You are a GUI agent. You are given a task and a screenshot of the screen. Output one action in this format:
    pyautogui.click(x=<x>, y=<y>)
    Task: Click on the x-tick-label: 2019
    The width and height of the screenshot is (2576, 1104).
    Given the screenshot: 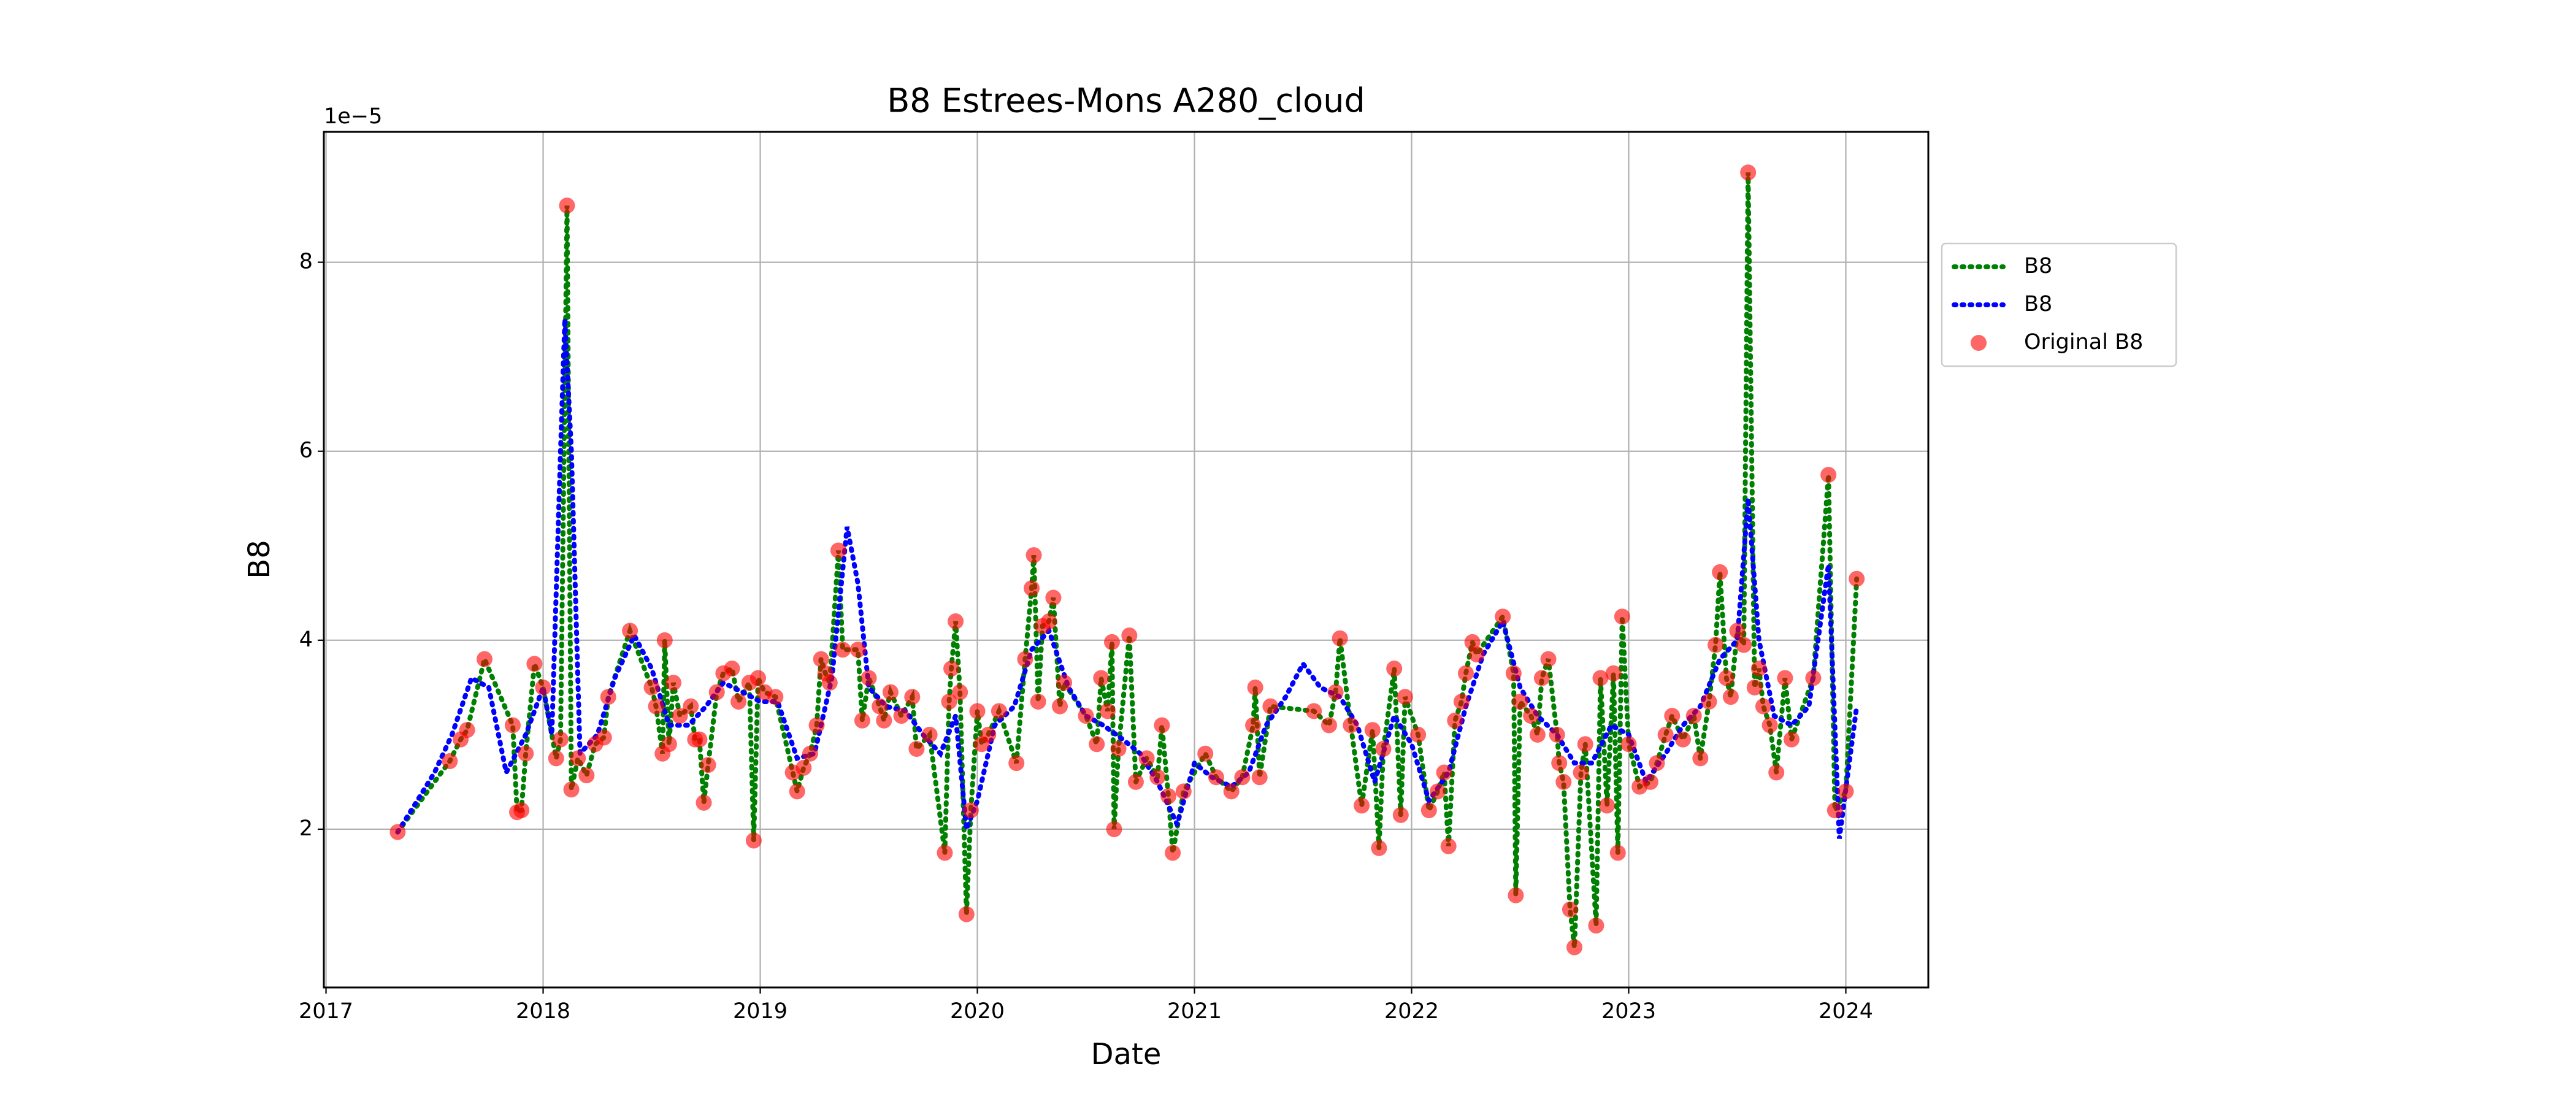 What is the action you would take?
    pyautogui.click(x=760, y=1011)
    